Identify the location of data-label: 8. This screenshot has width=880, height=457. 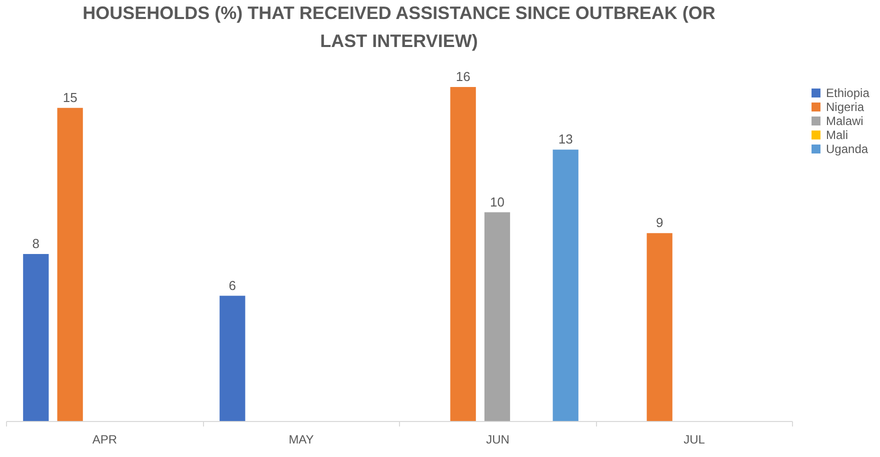
(36, 243).